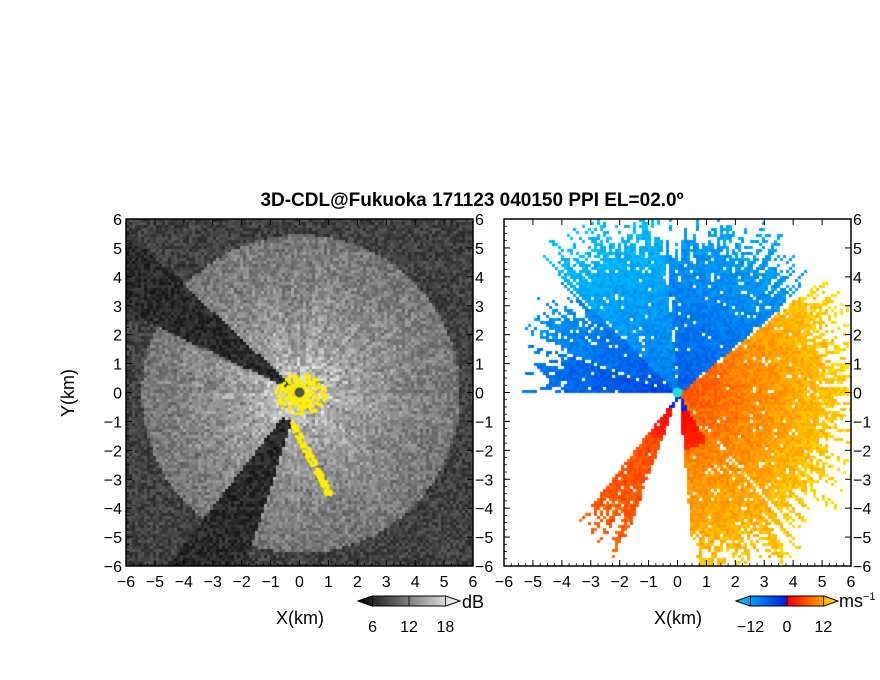 This screenshot has height=680, width=880. Describe the element at coordinates (869, 597) in the screenshot. I see `right-colorbar-unit-sup: −1` at that location.